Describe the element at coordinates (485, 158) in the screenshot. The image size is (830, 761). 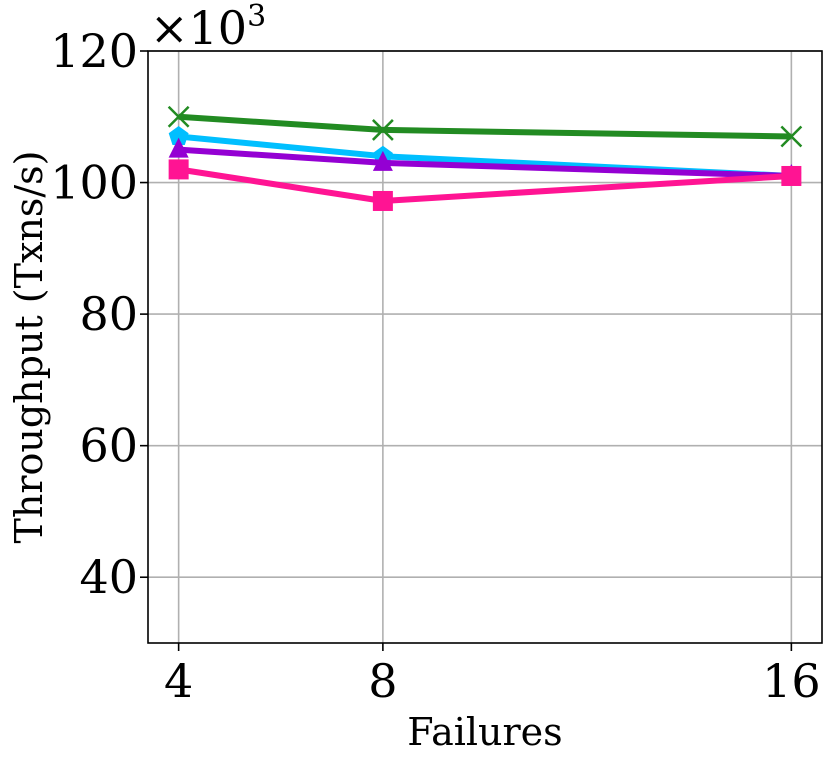
I see `series-layer` at that location.